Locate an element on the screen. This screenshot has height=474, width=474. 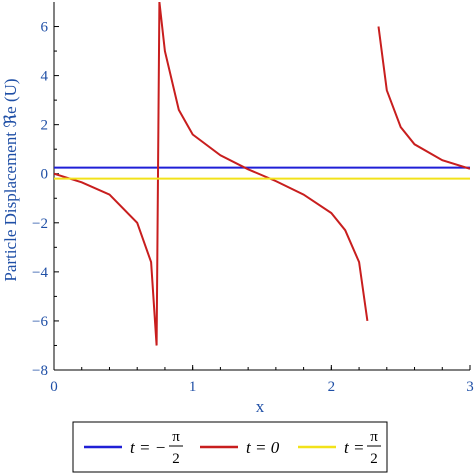
legend: t = − π 2 t = 0 t = π 2 is located at coordinates (230, 447).